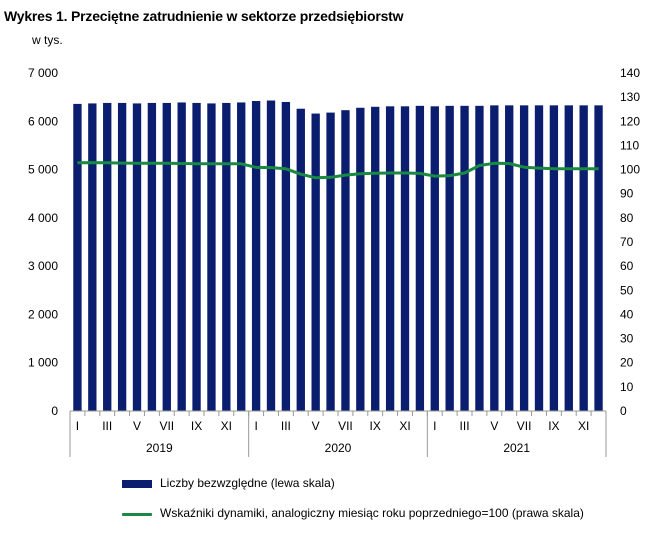 The width and height of the screenshot is (653, 537). Describe the element at coordinates (630, 97) in the screenshot. I see `right-axis-tick-label: 130` at that location.